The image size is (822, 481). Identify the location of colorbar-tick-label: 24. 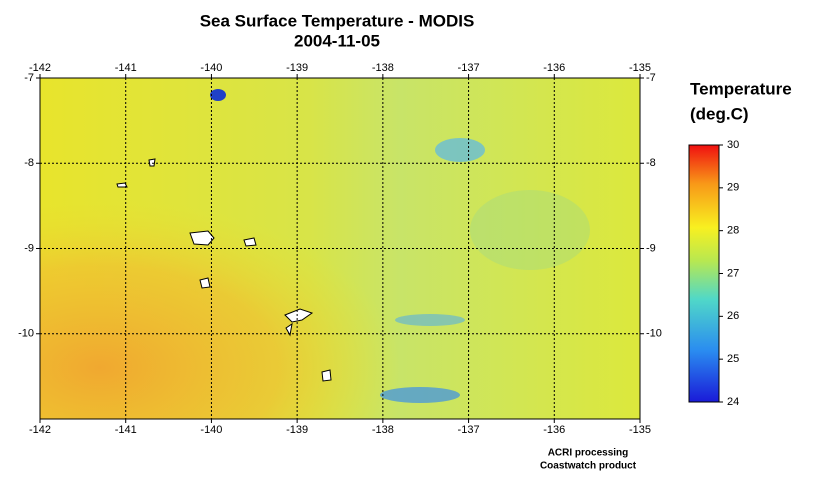
(733, 402).